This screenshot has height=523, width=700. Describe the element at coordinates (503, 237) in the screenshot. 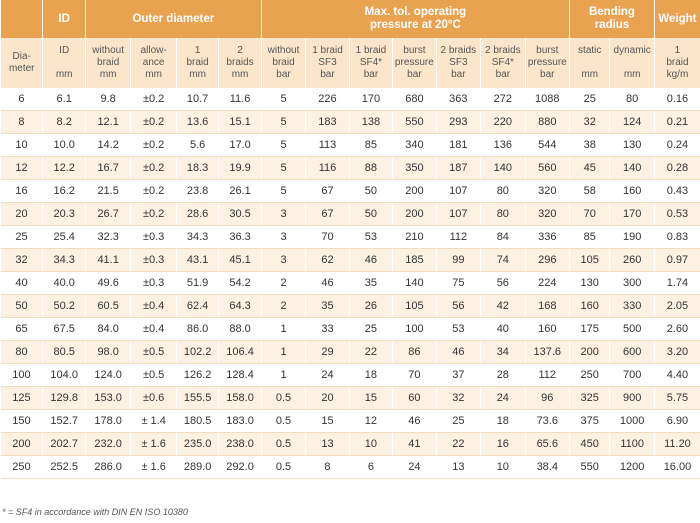

I see `table-cell: 84` at that location.